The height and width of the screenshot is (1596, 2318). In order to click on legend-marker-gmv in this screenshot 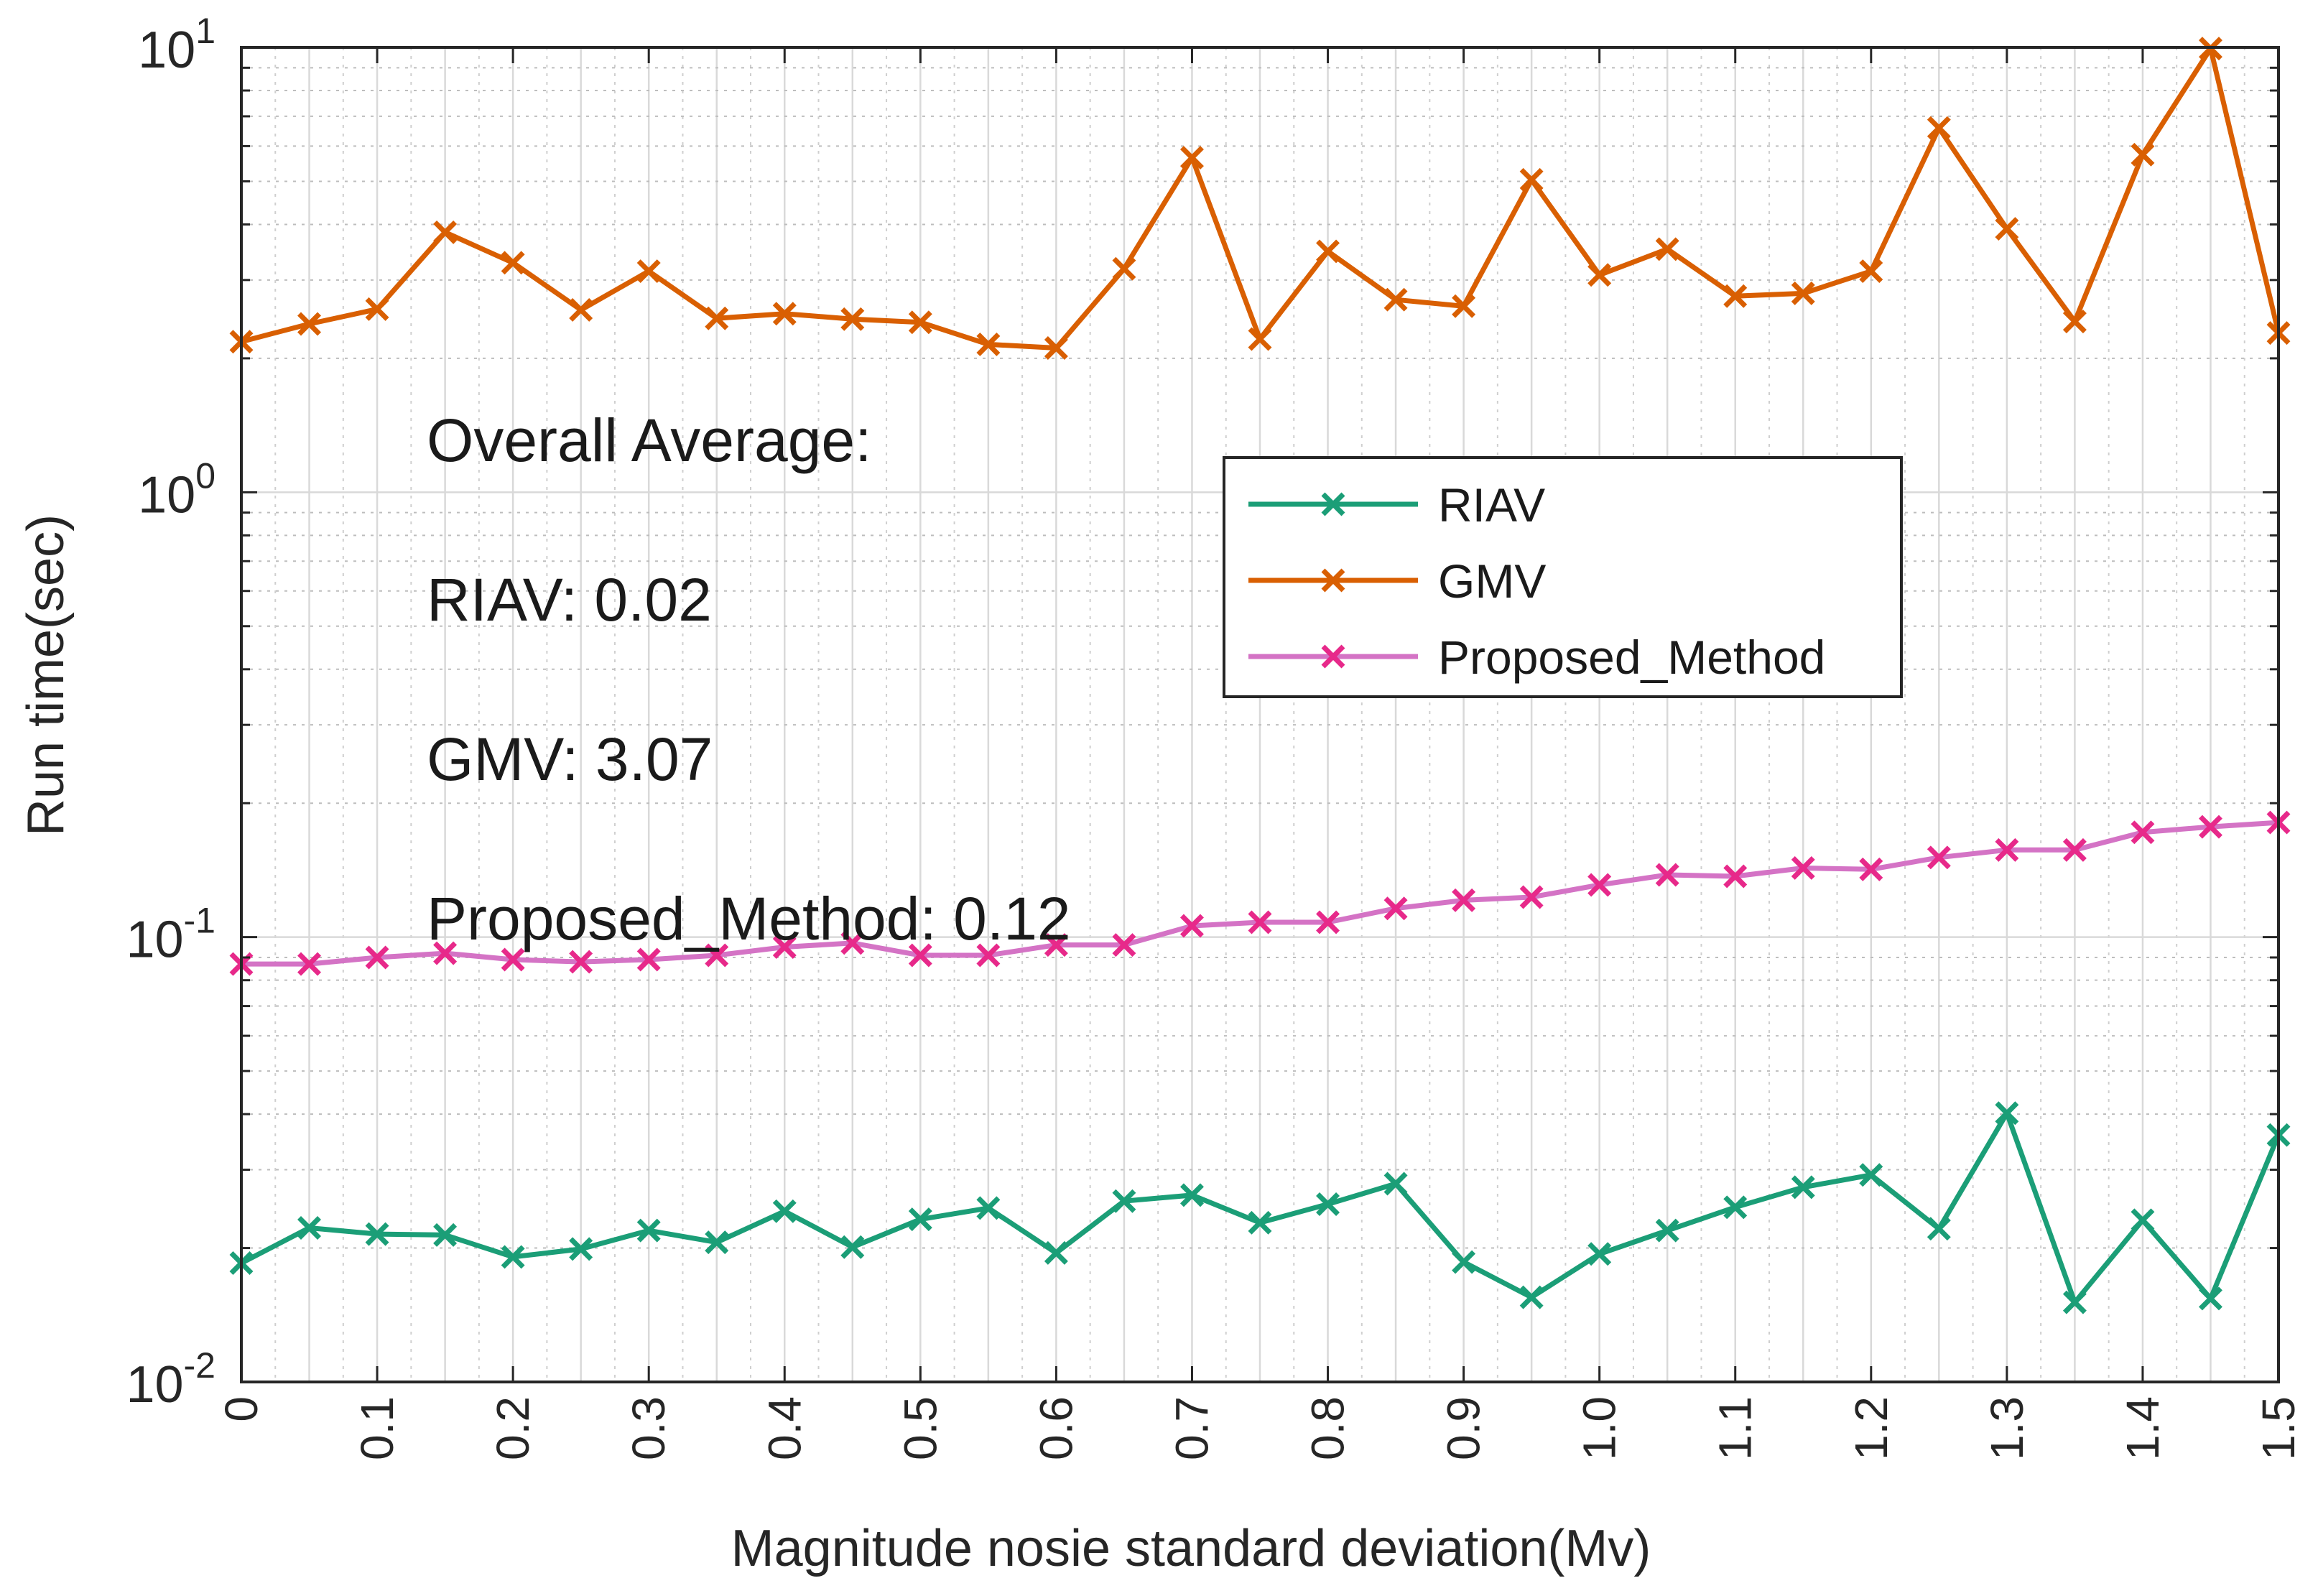, I will do `click(1333, 580)`.